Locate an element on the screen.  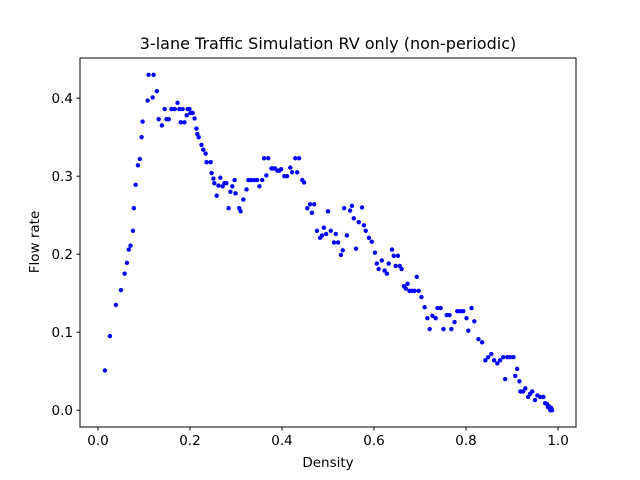
x-axis-label: Density is located at coordinates (327, 463).